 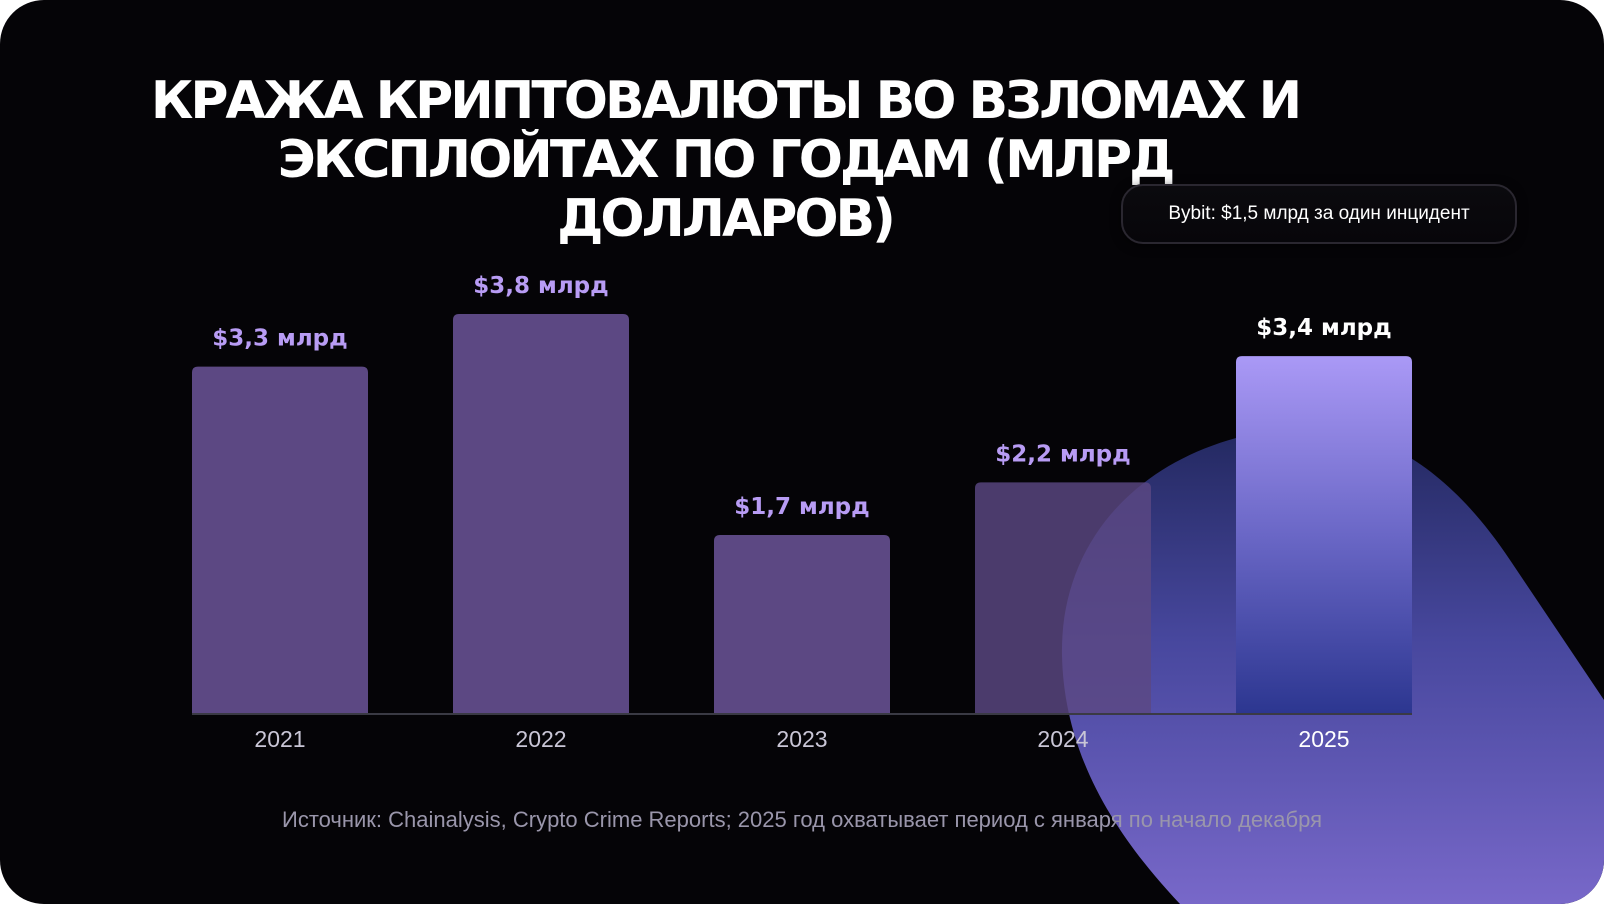 What do you see at coordinates (279, 739) in the screenshot?
I see `x-tick-2021: 2021` at bounding box center [279, 739].